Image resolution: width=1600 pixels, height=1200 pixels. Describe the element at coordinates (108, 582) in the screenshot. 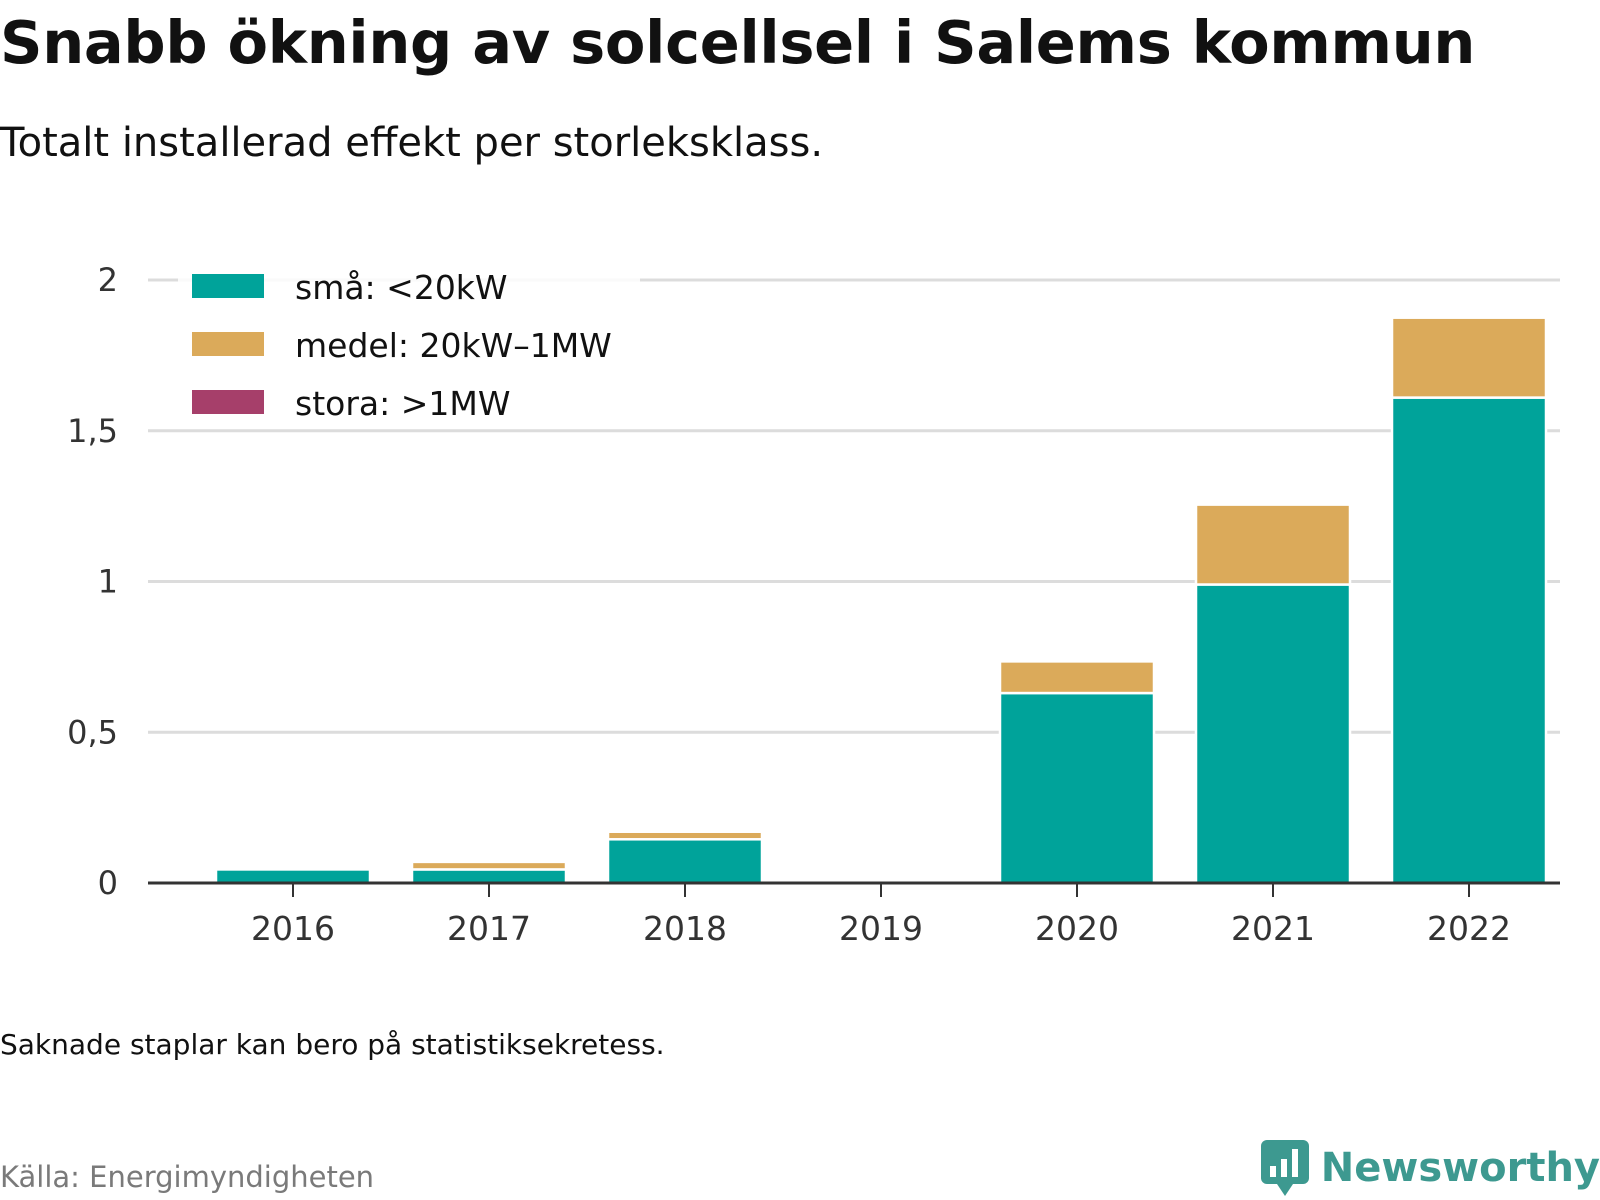

I see `y-tick-label: 1` at that location.